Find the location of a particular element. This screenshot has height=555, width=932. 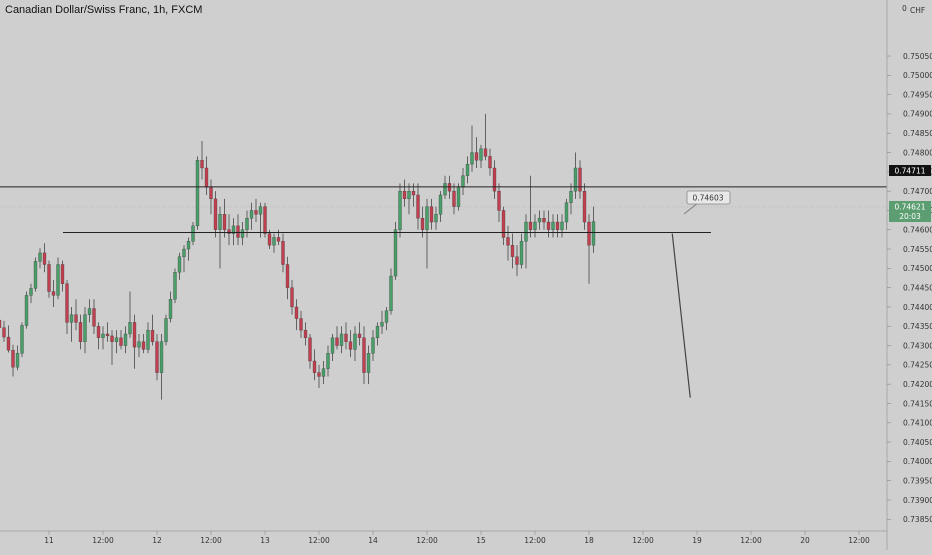

chart-title: Canadian Dollar/Swiss Franc, 1h, FXCM is located at coordinates (104, 10).